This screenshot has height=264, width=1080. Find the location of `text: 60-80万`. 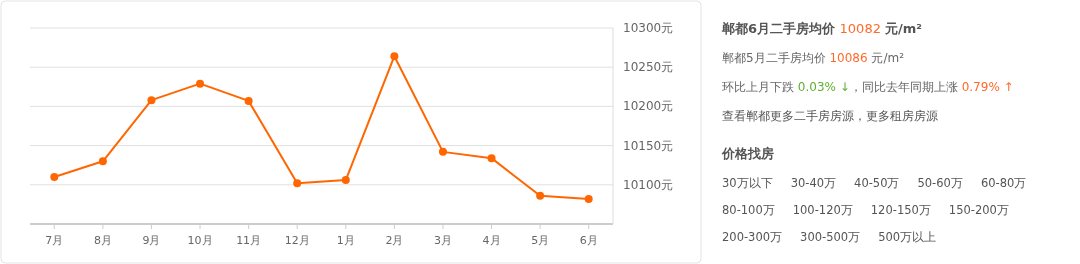

text: 60-80万 is located at coordinates (1003, 183).